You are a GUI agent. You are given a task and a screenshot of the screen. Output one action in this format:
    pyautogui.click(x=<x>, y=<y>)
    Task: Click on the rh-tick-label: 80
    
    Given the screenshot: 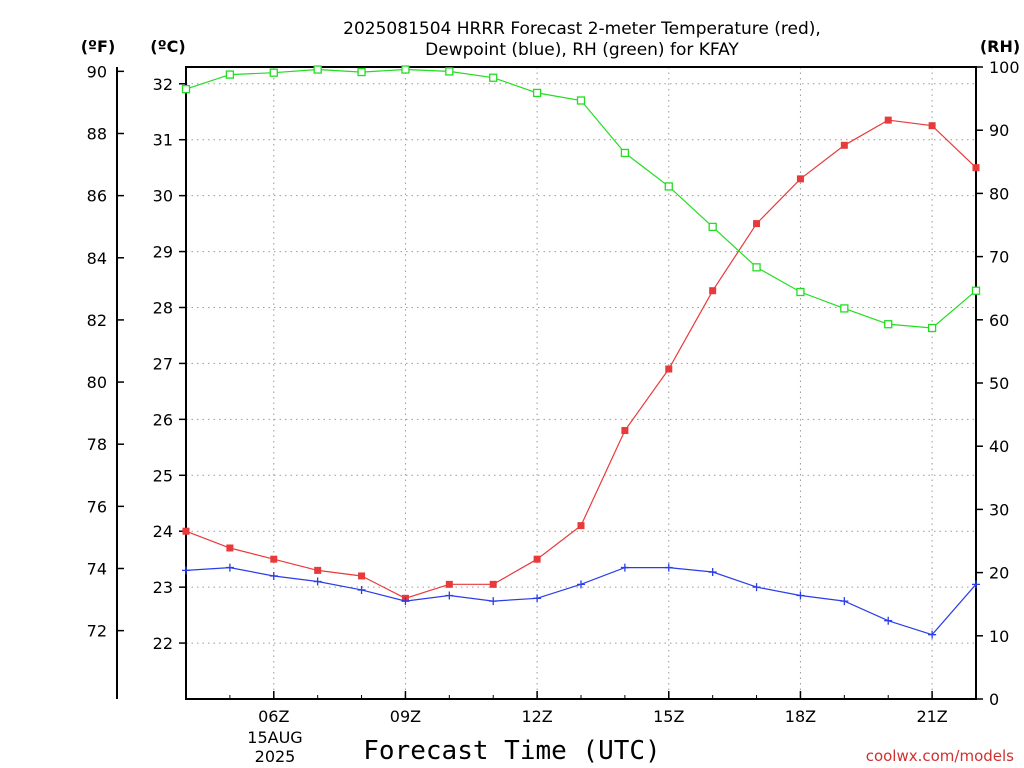 What is the action you would take?
    pyautogui.click(x=999, y=193)
    